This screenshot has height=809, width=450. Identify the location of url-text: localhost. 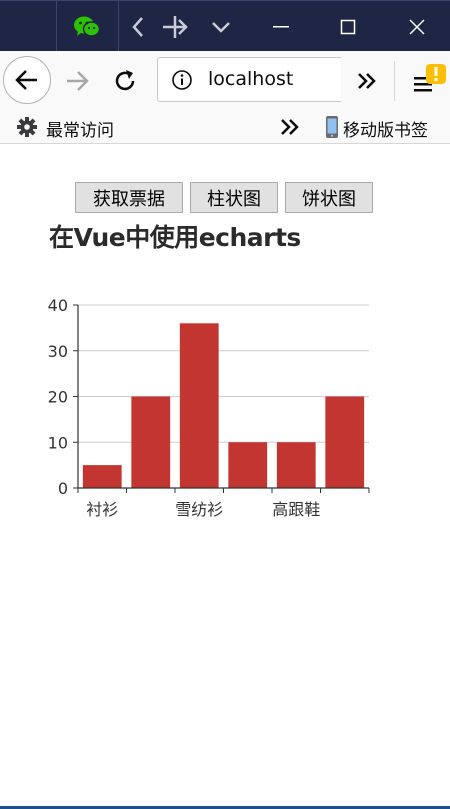
(251, 79).